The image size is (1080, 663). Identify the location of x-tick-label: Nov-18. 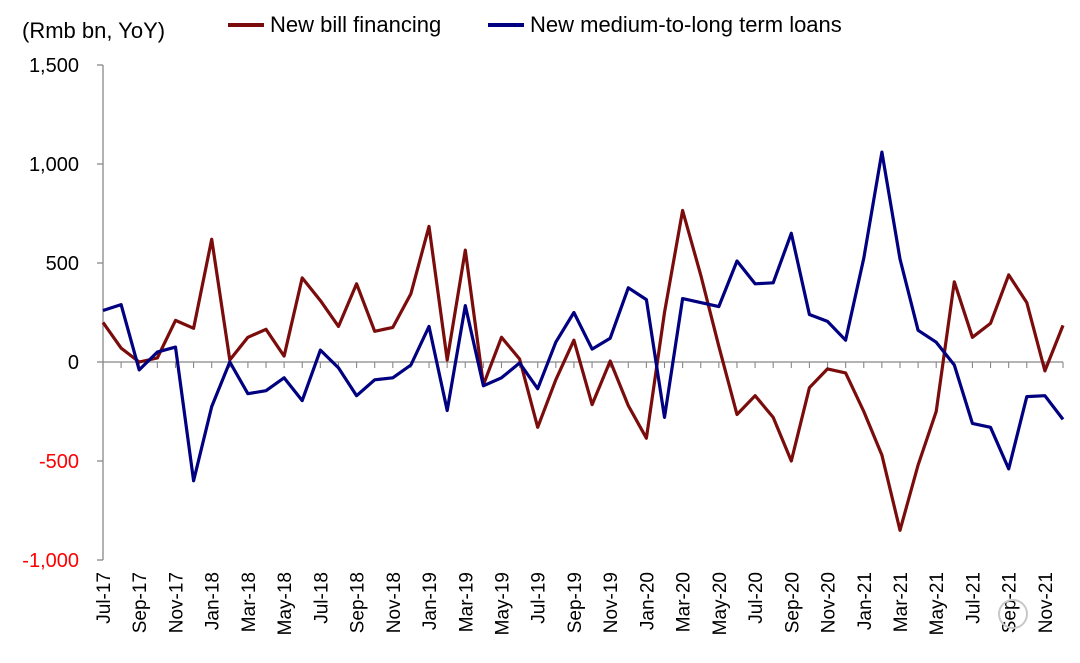
(394, 602).